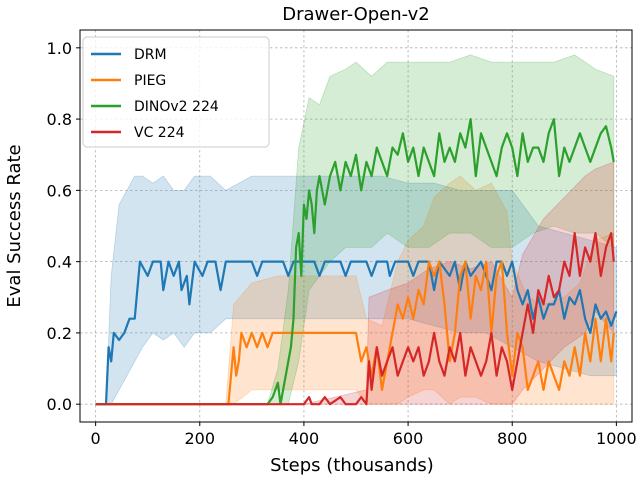  Describe the element at coordinates (159, 133) in the screenshot. I see `legend-label-vc-224: VC 224` at that location.